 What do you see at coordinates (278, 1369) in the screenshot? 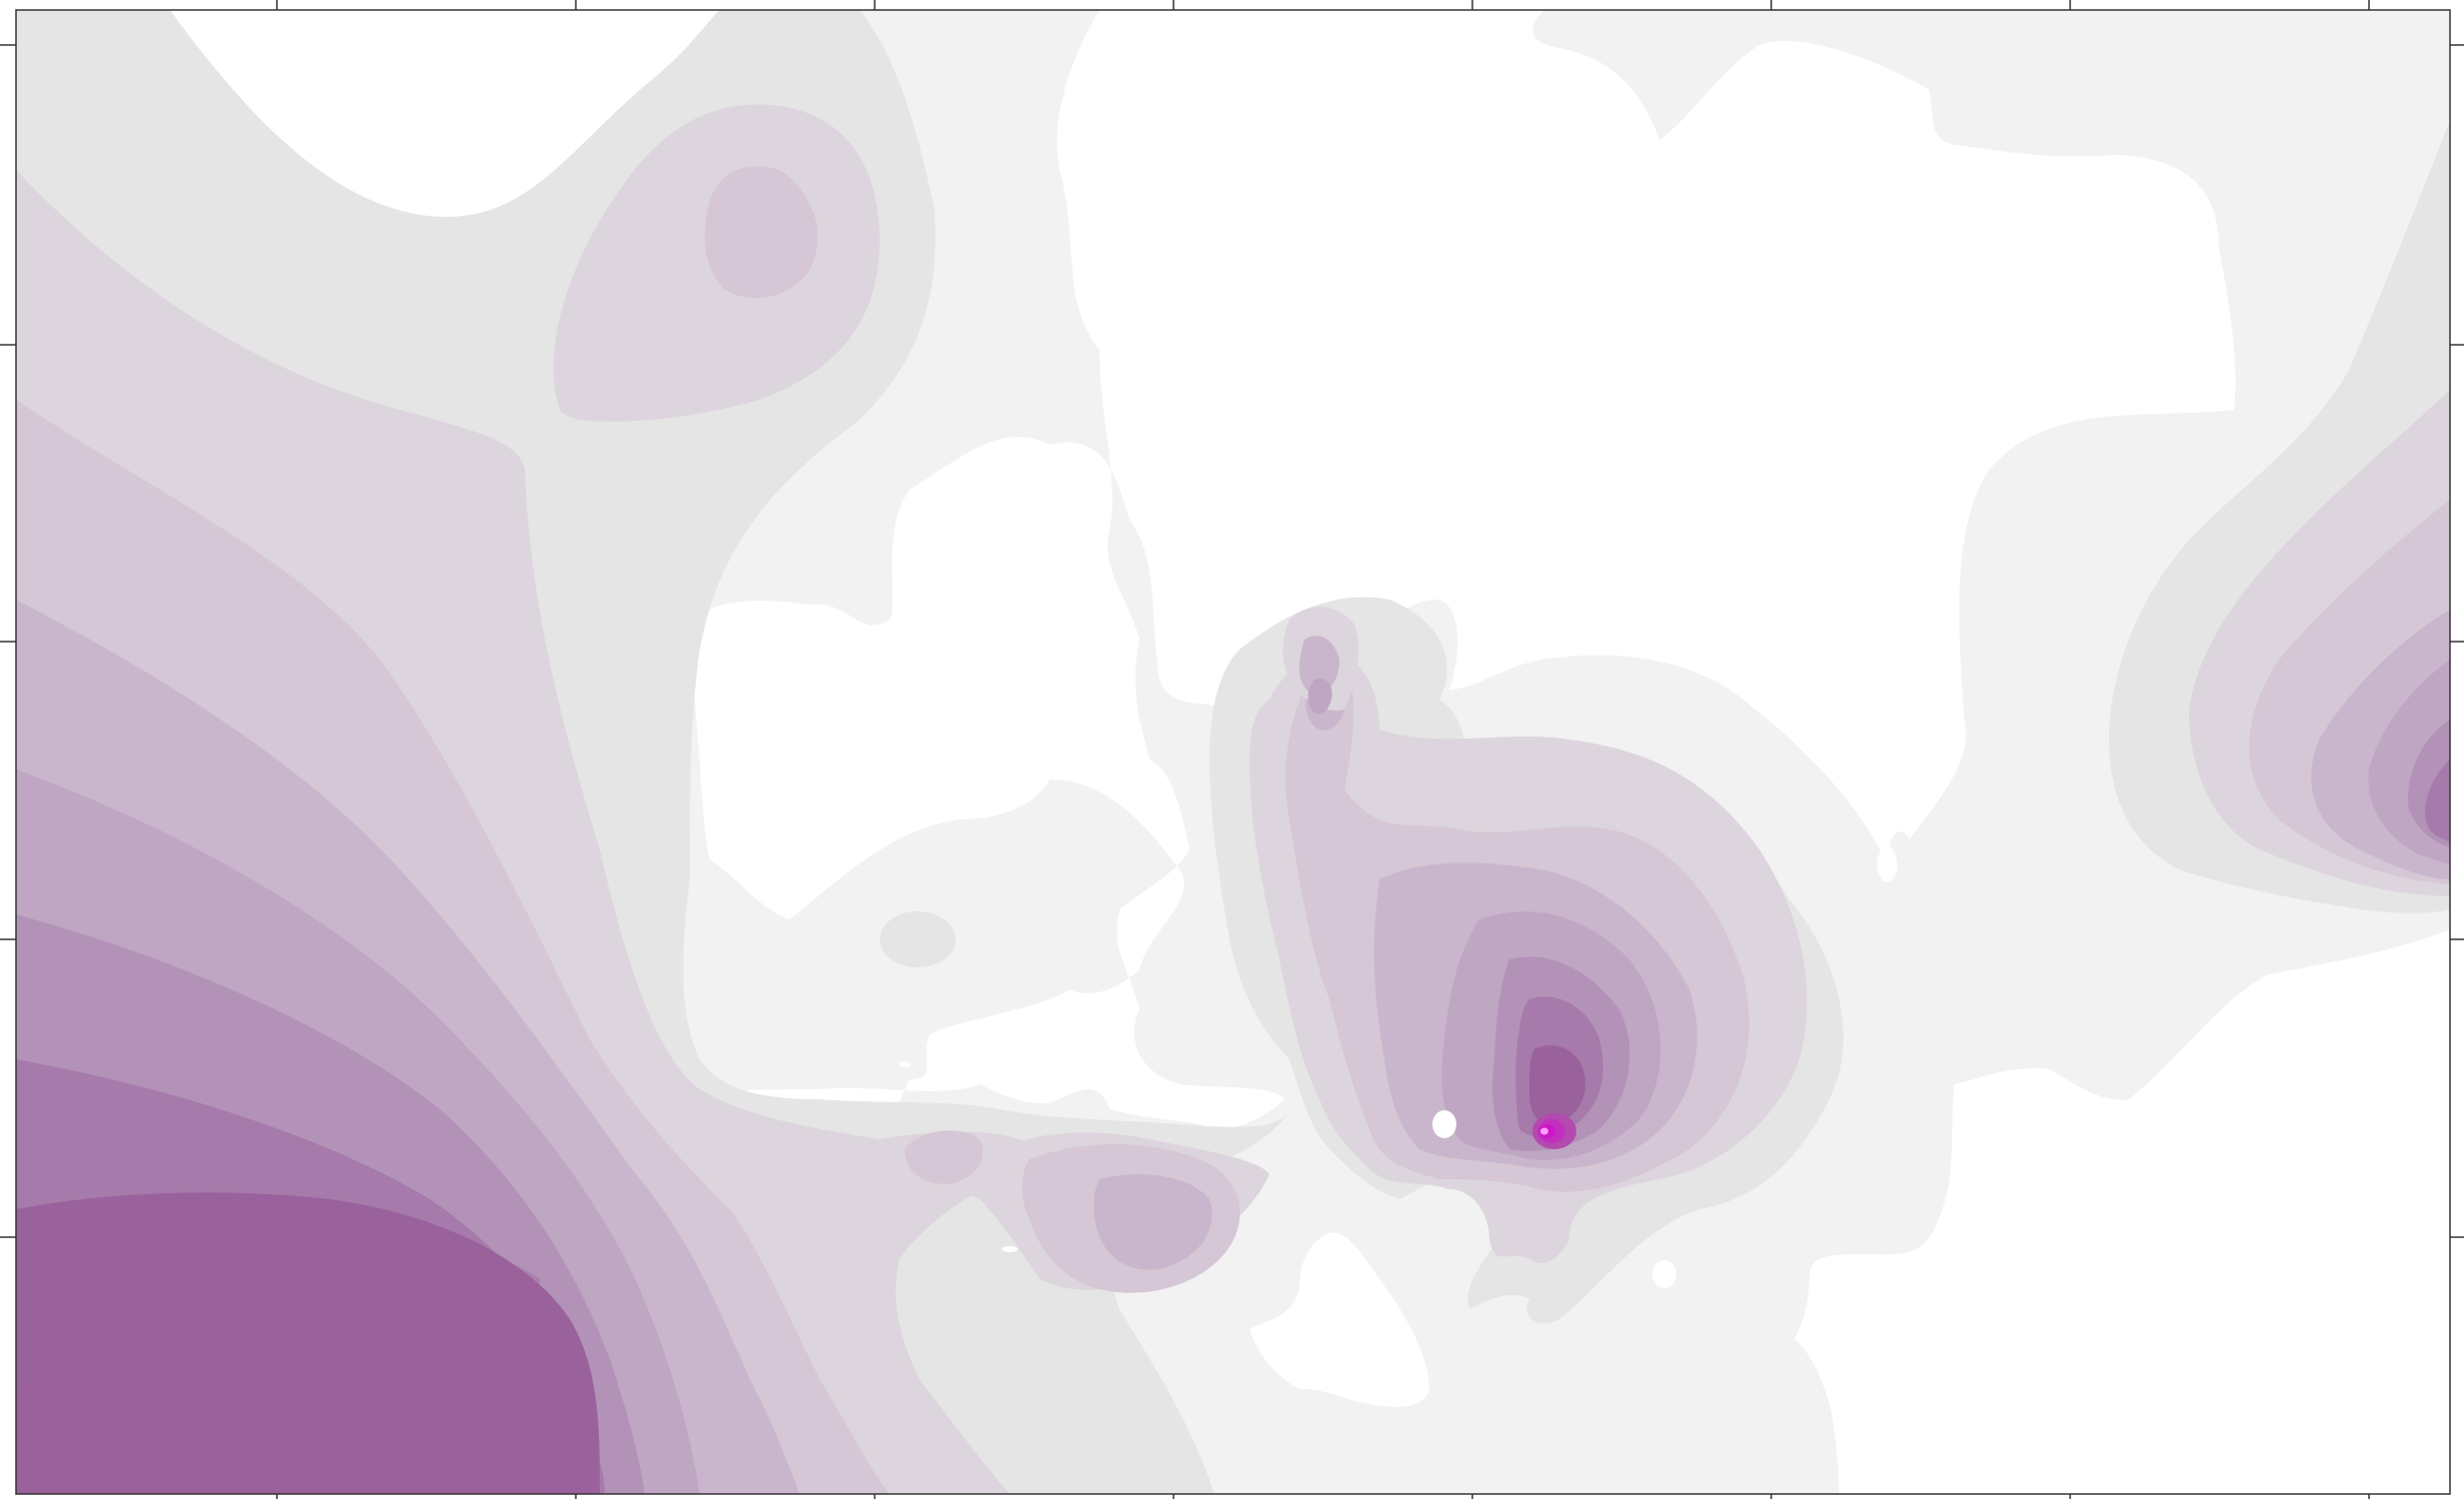
I see `contour-band-level-10-west-inner` at bounding box center [278, 1369].